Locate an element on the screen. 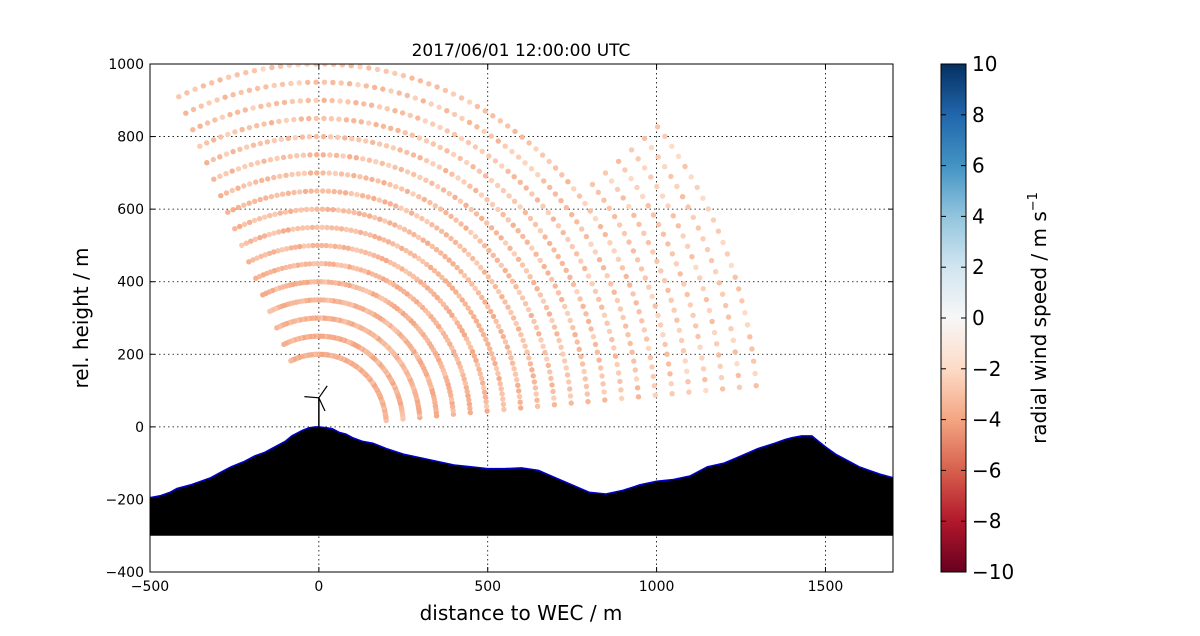  colorbar-tick-label: −4 is located at coordinates (986, 420).